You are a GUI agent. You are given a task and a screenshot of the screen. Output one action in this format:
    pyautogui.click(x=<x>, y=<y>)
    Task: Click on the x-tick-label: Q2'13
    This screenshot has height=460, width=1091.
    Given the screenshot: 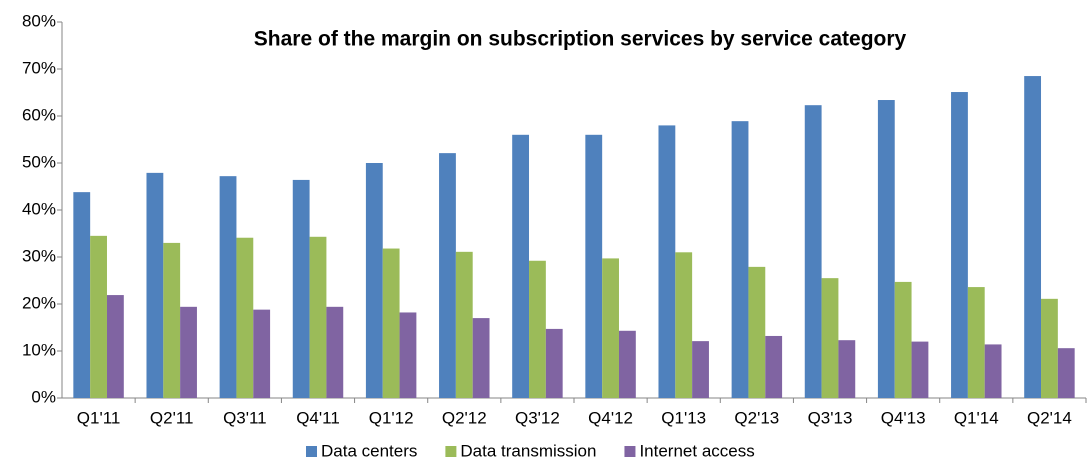 What is the action you would take?
    pyautogui.click(x=756, y=417)
    